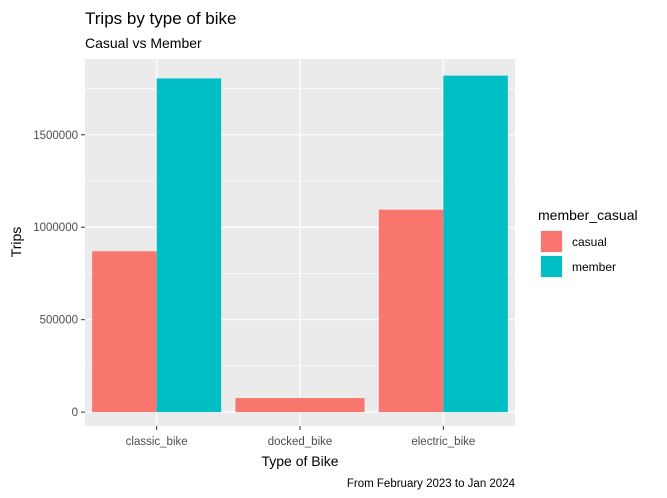 The height and width of the screenshot is (498, 667). I want to click on legend: member_casual casual member, so click(588, 242).